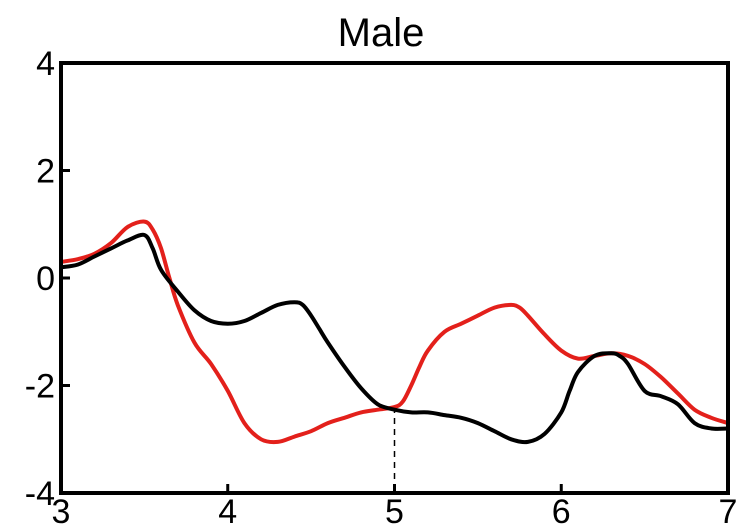 The image size is (739, 528). I want to click on y-tick-label: 0, so click(45, 279).